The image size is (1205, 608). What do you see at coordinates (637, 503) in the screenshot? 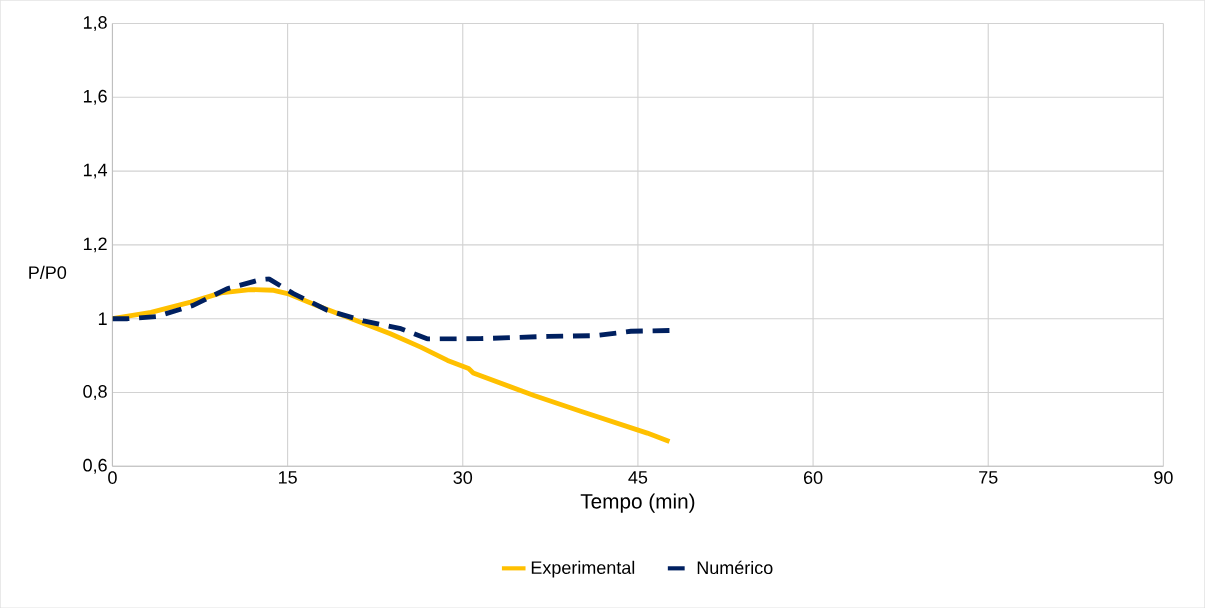
I see `x-axis-title: Tempo (min)` at bounding box center [637, 503].